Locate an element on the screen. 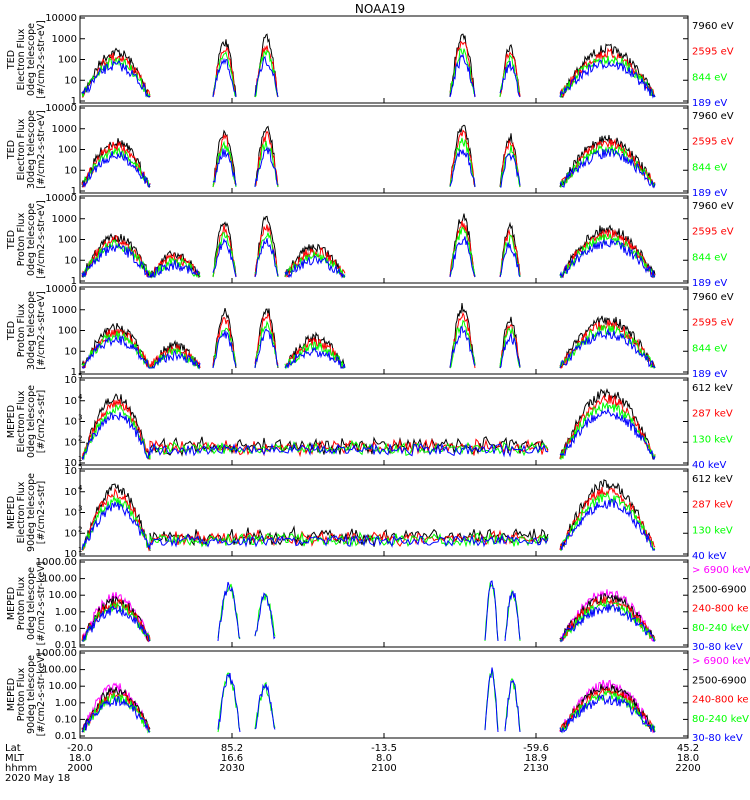 The image size is (750, 800). legend-entry: 2595 eV is located at coordinates (713, 323).